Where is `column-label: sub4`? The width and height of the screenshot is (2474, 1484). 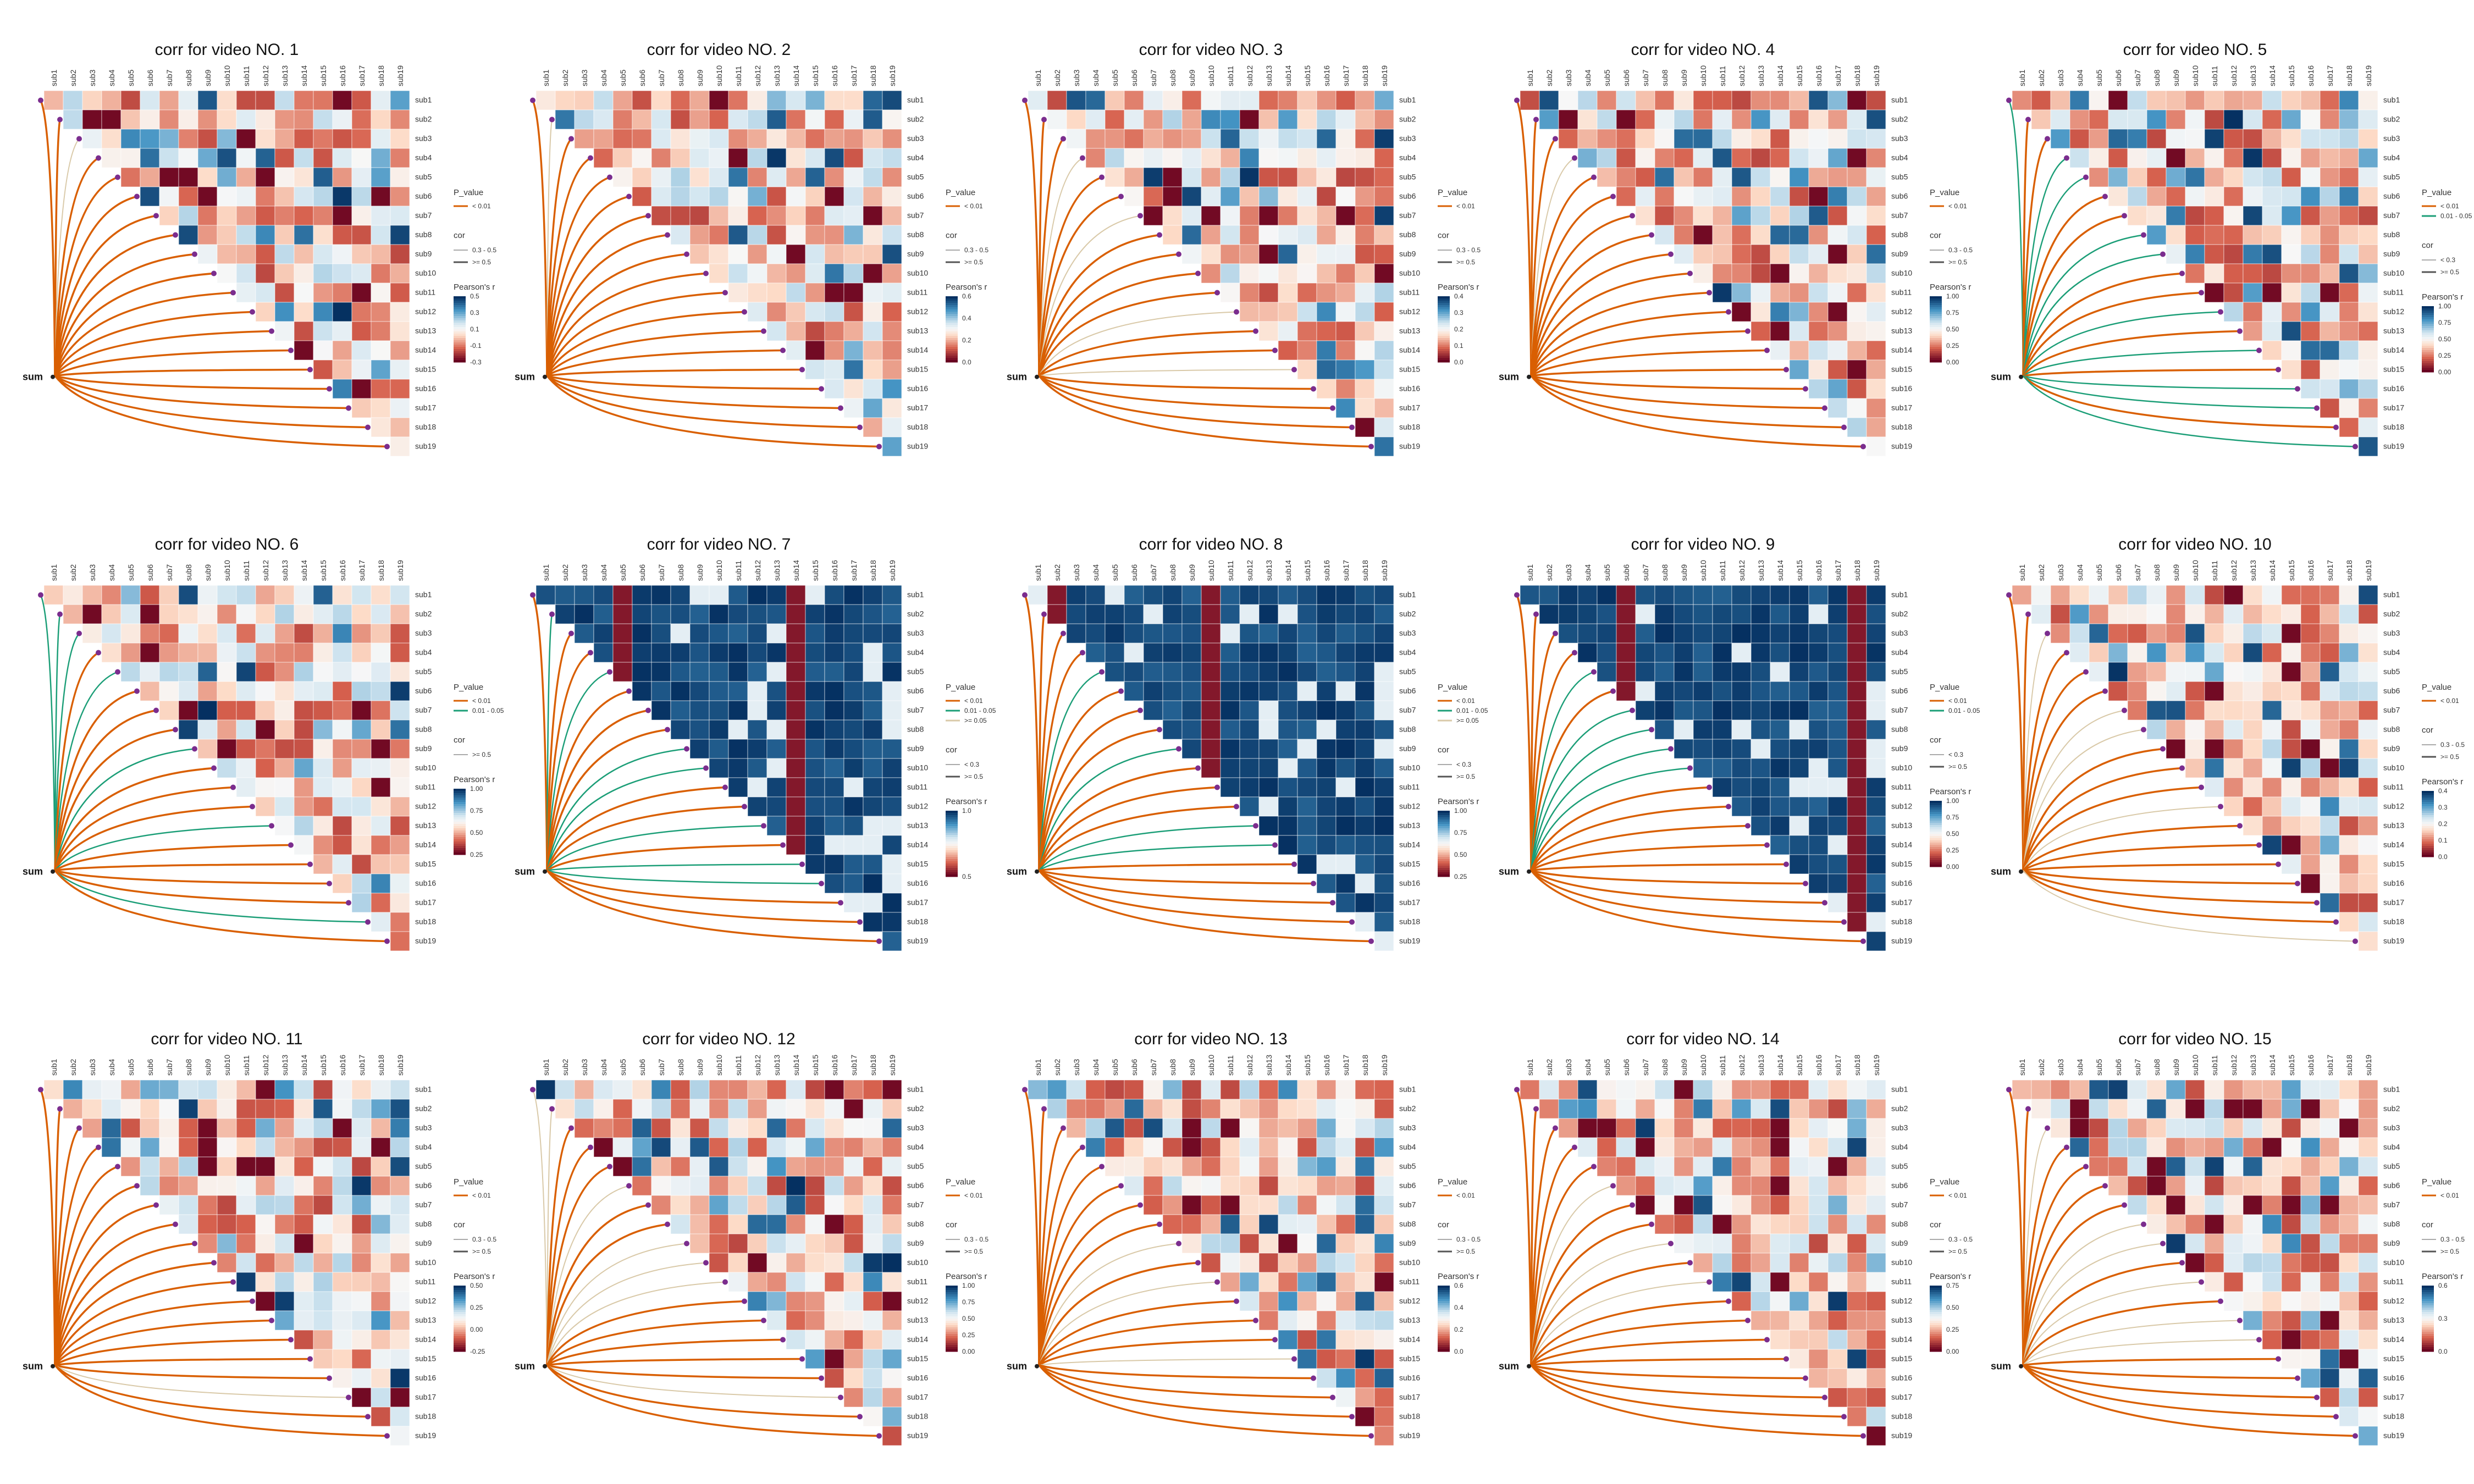 column-label: sub4 is located at coordinates (1096, 1067).